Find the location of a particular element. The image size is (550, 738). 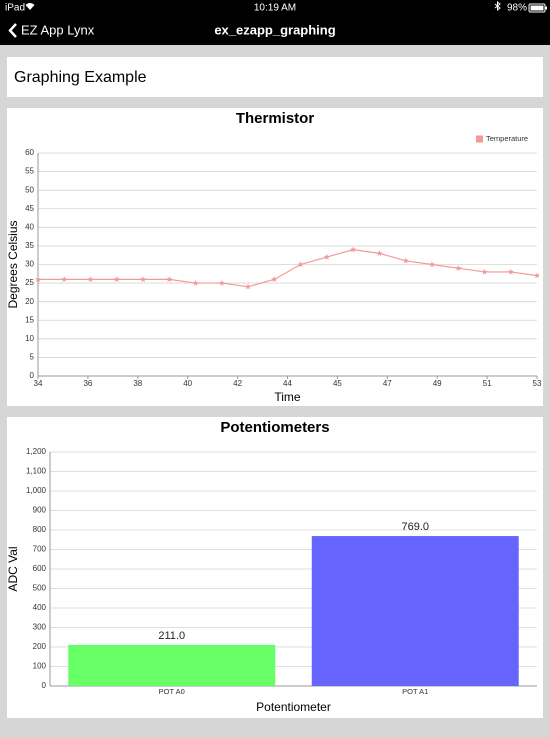

header-title: Graphing Example is located at coordinates (80, 77).